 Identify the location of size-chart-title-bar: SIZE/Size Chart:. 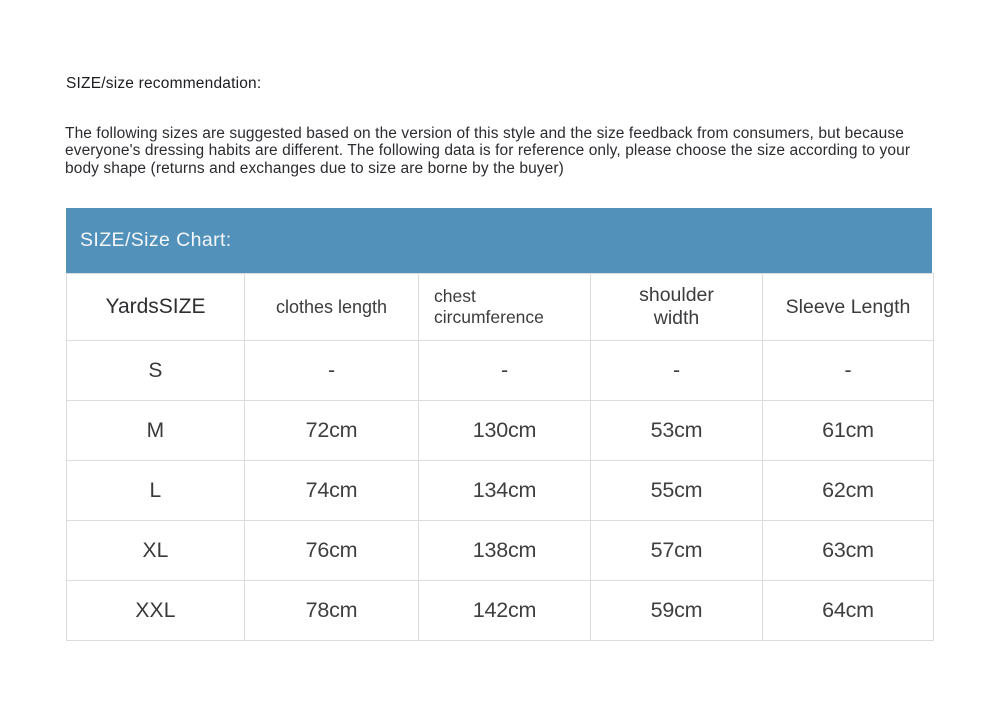
(499, 240).